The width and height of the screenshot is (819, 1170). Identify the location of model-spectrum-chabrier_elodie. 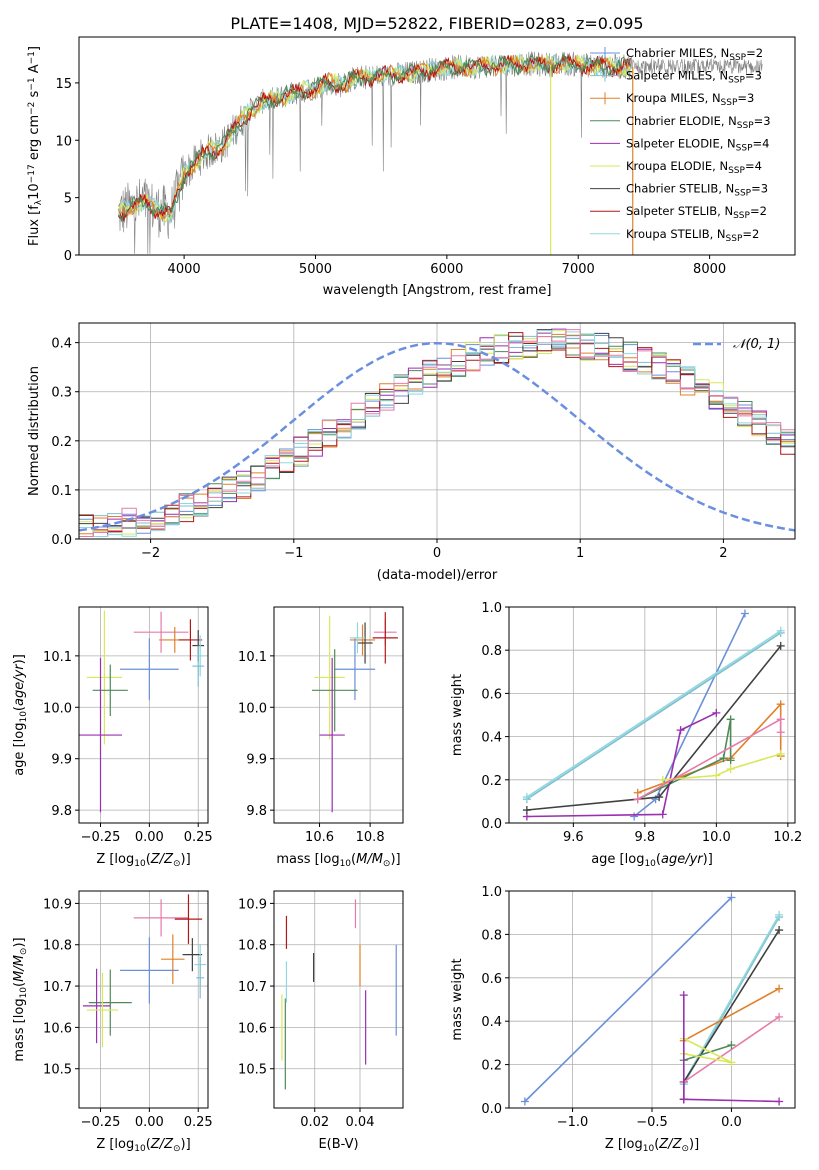
(374, 136).